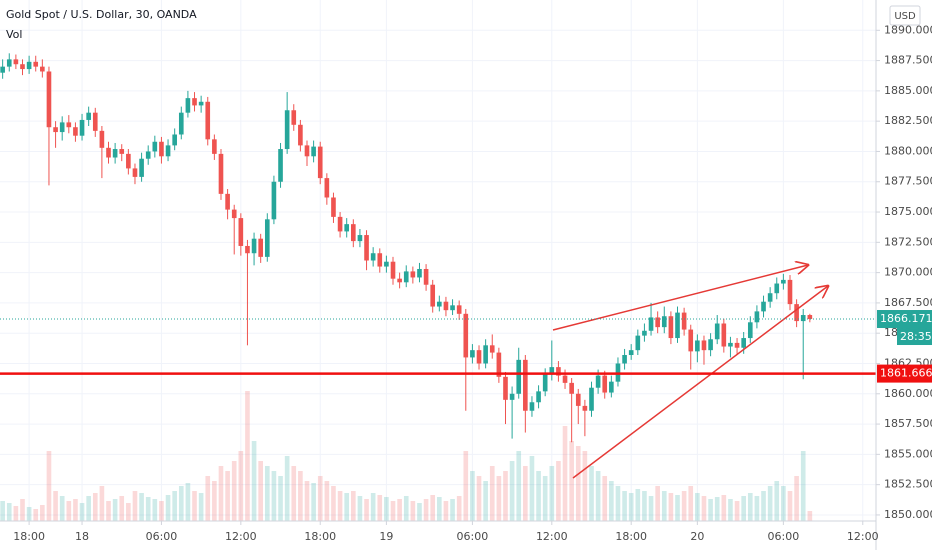 This screenshot has height=550, width=932. What do you see at coordinates (697, 536) in the screenshot?
I see `x-tick-label: 20` at bounding box center [697, 536].